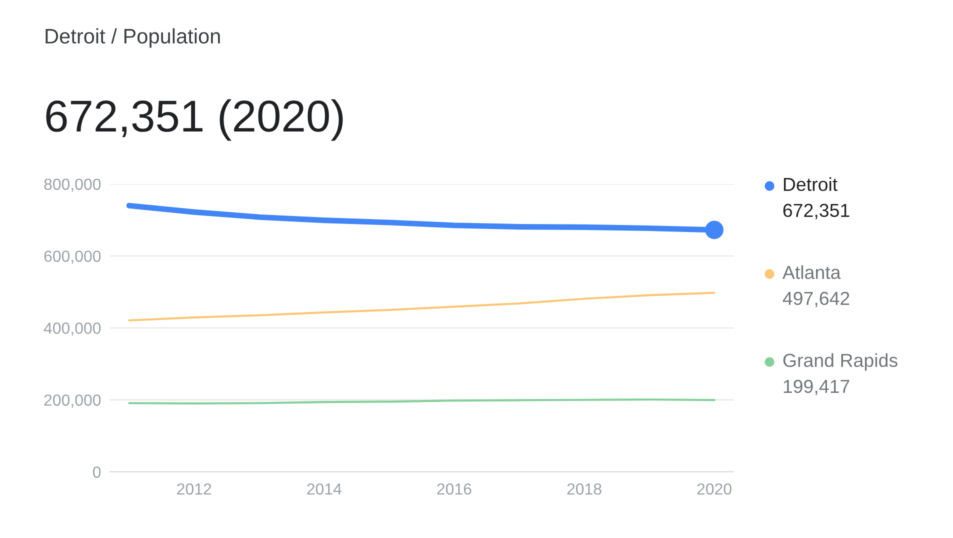  Describe the element at coordinates (811, 272) in the screenshot. I see `legend-label: Atlanta` at that location.